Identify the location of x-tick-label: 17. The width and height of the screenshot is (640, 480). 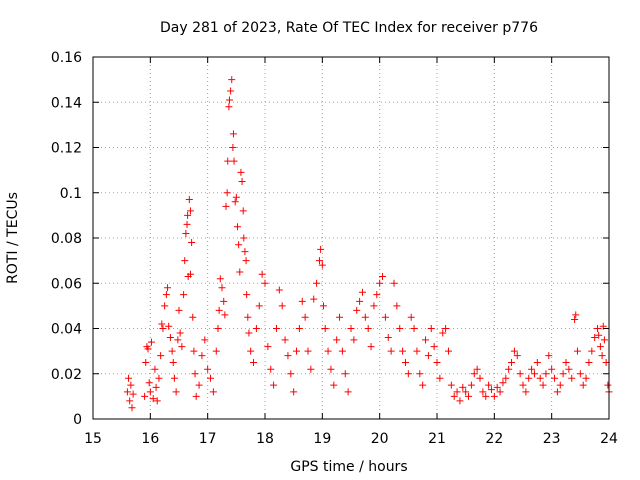
(208, 439).